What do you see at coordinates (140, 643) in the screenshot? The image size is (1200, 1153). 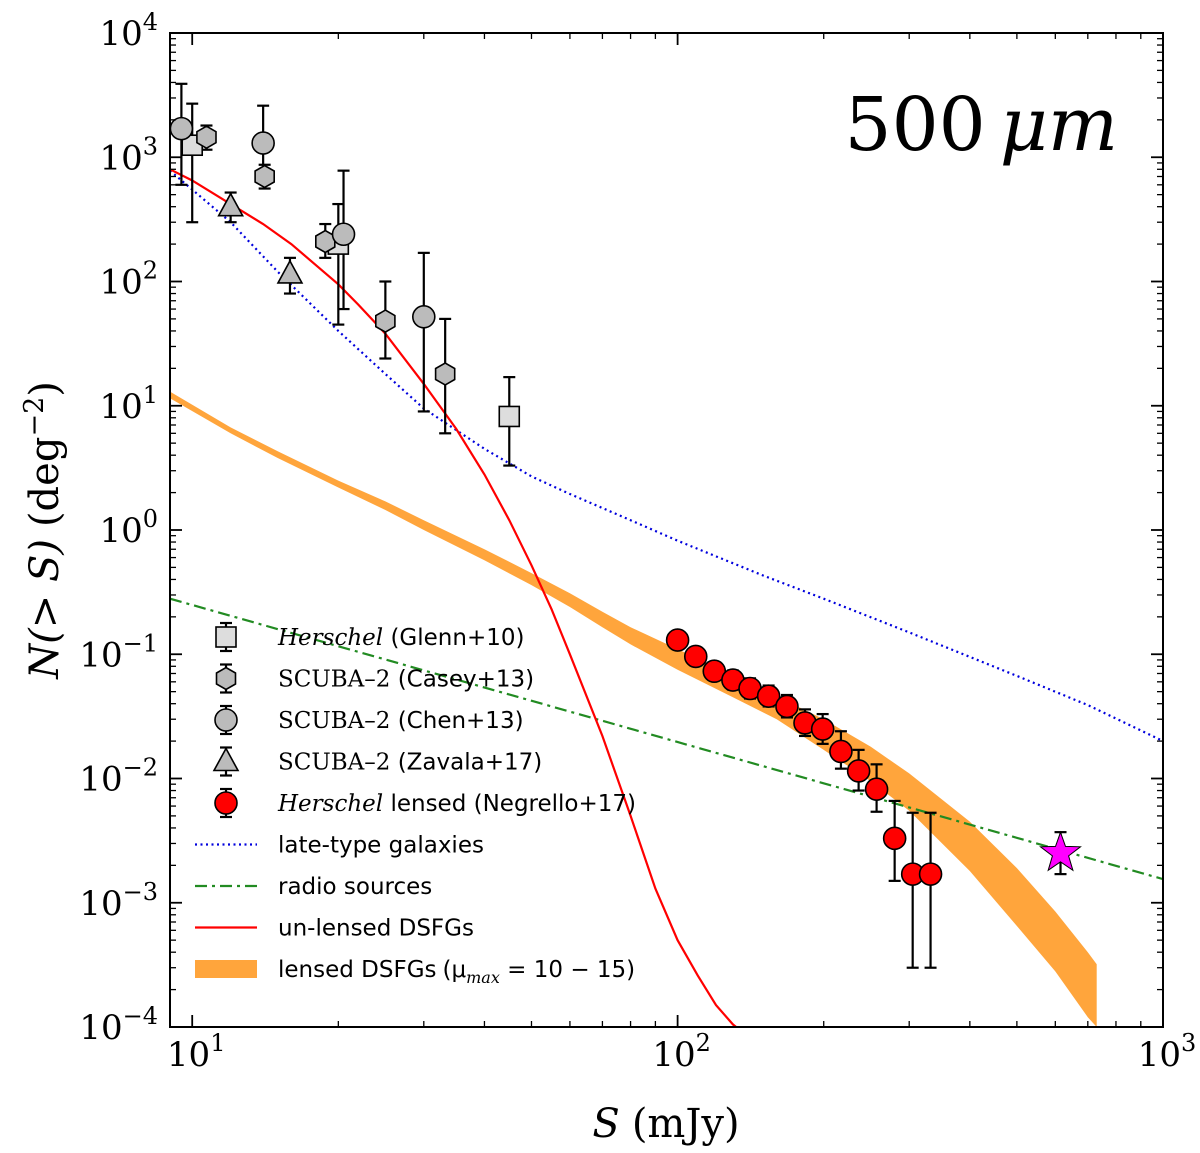 I see `tick-label-exponent: −1` at bounding box center [140, 643].